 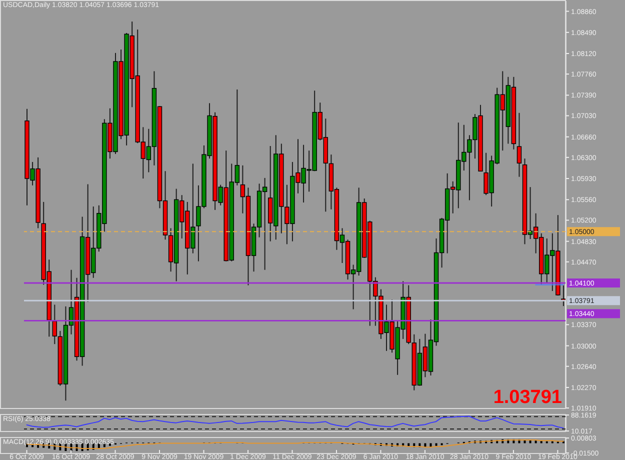 What do you see at coordinates (527, 397) in the screenshot?
I see `annotation: 1.03791` at bounding box center [527, 397].